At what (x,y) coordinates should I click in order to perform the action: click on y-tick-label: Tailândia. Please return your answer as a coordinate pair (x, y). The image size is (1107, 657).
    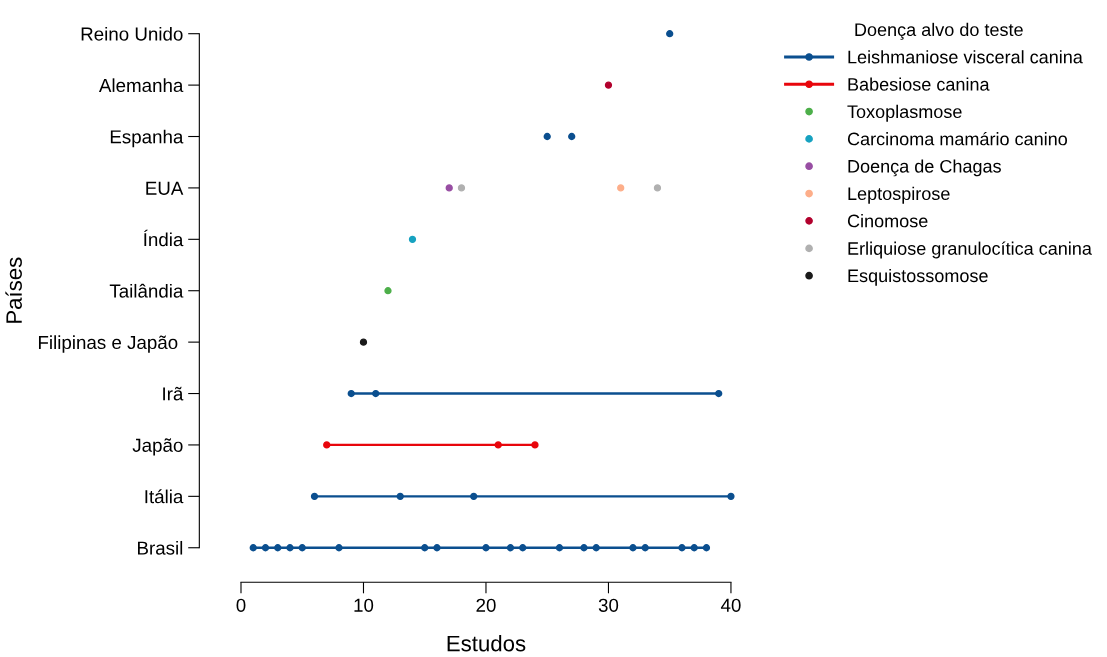
    Looking at the image, I should click on (146, 290).